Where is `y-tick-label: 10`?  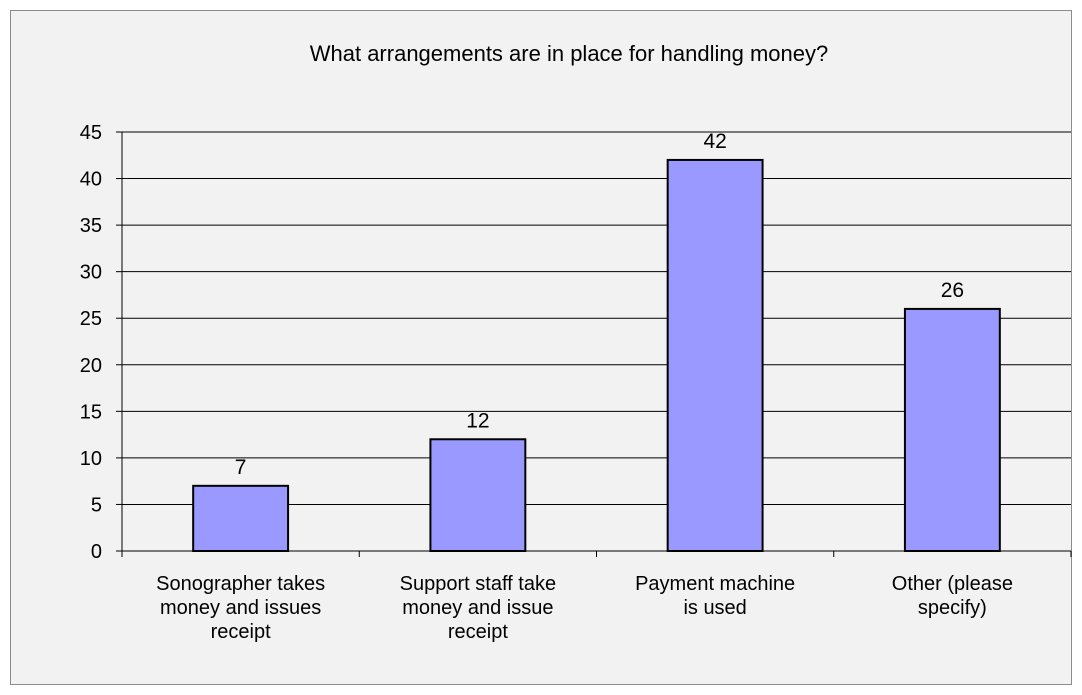
y-tick-label: 10 is located at coordinates (91, 459).